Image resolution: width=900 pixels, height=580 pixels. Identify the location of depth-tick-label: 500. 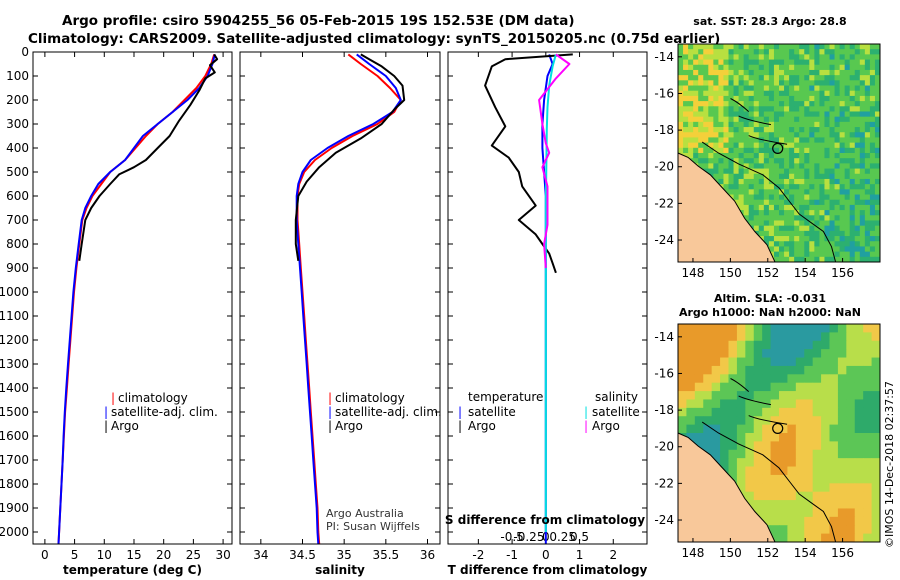
(17, 172).